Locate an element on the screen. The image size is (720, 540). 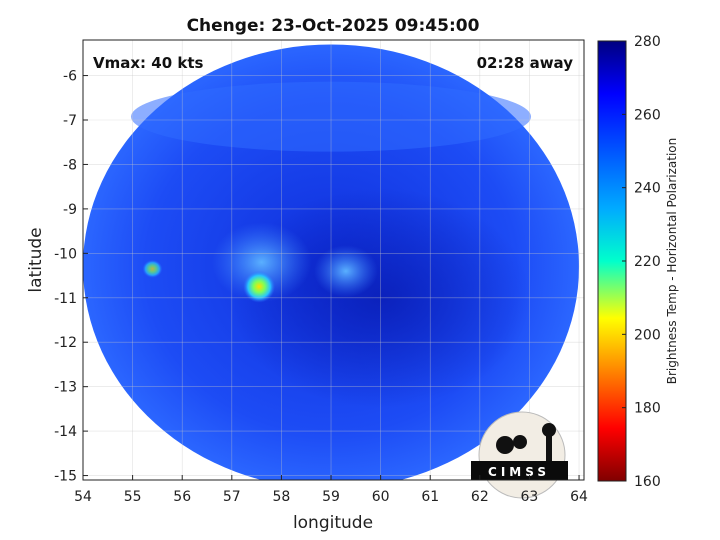
y-axis-label: latitude is located at coordinates (36, 259).